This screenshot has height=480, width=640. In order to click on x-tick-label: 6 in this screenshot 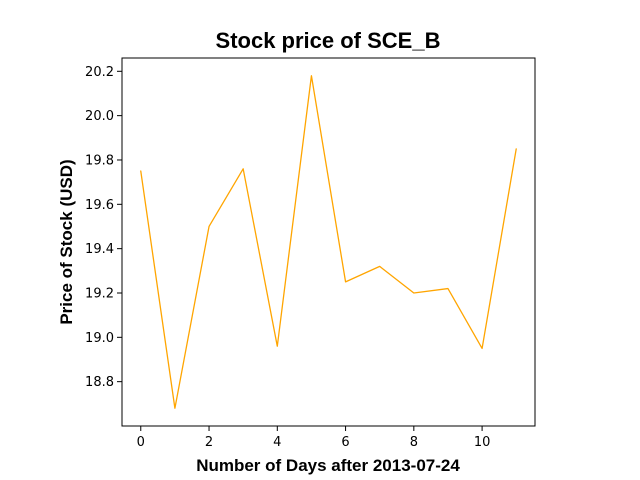, I will do `click(345, 442)`.